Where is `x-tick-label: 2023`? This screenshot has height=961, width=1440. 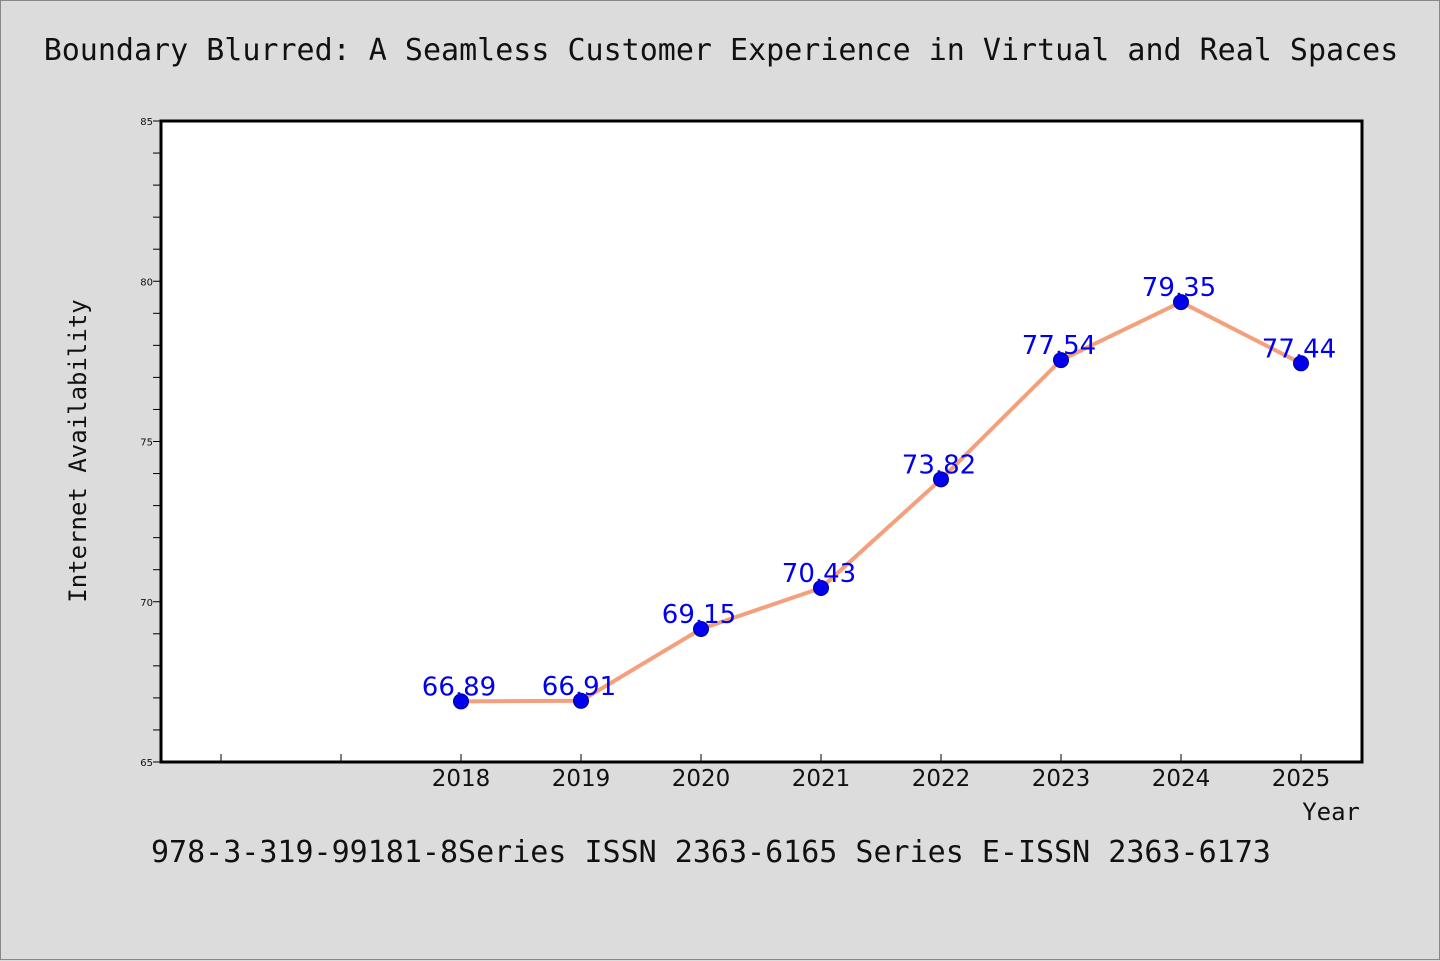 x-tick-label: 2023 is located at coordinates (1061, 779).